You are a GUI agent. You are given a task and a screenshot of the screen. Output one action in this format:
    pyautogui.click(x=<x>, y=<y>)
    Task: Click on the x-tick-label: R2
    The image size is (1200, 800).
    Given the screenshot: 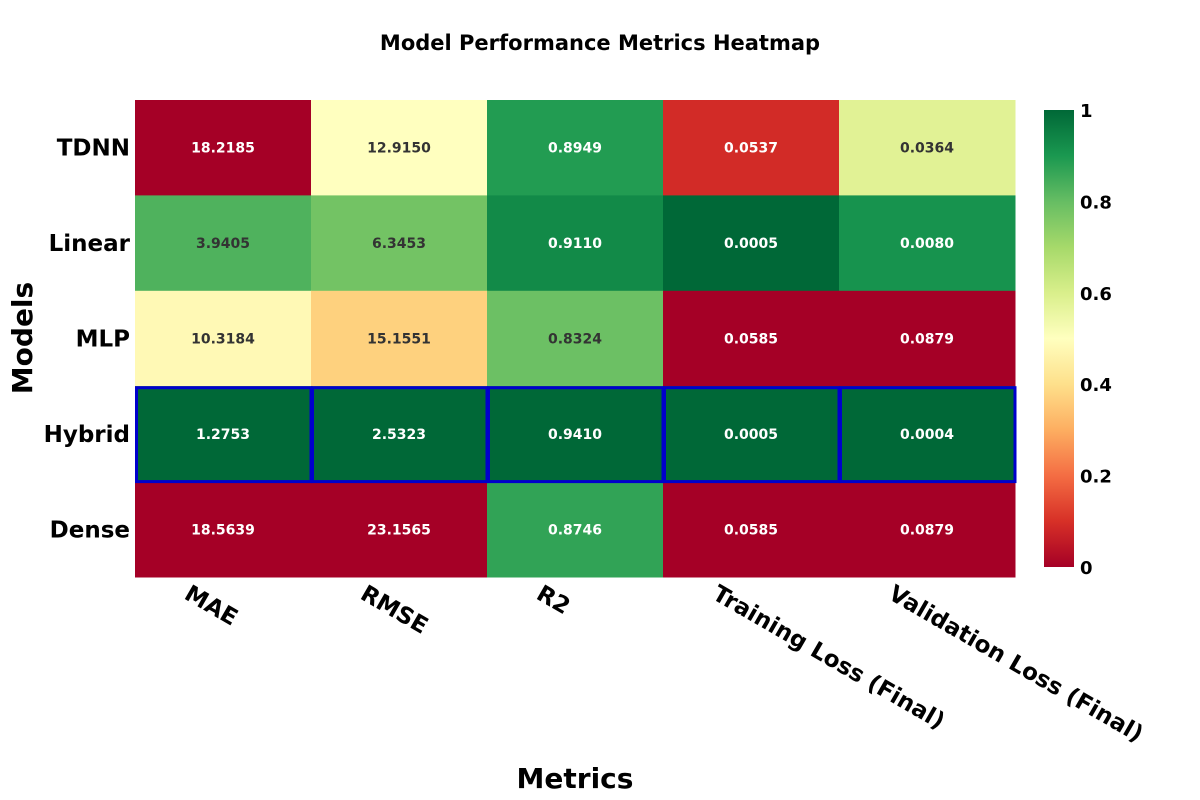 What is the action you would take?
    pyautogui.click(x=553, y=600)
    